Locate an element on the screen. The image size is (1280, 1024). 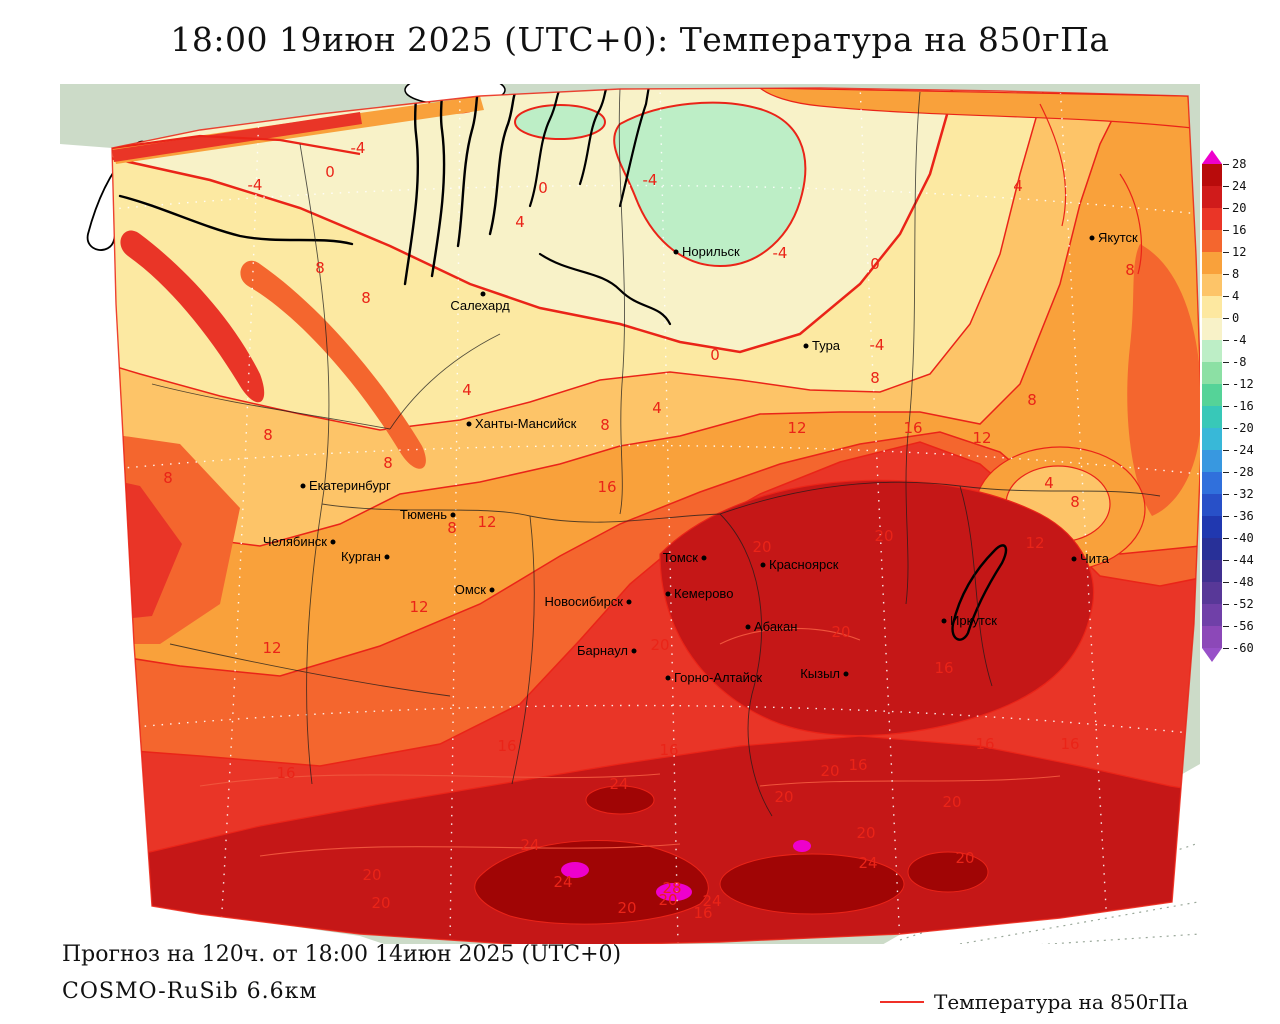
colorbar-tick-label: 12 is located at coordinates (1239, 252).